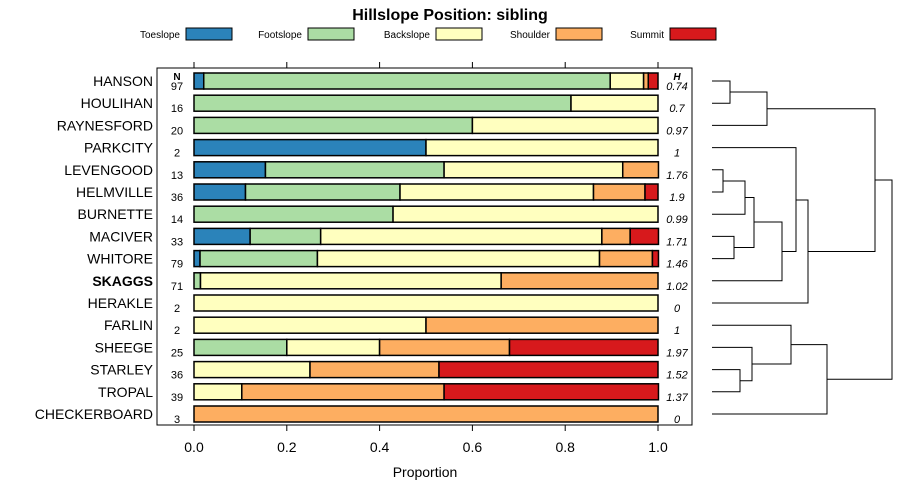  Describe the element at coordinates (122, 281) in the screenshot. I see `row-label: SKAGGS` at that location.